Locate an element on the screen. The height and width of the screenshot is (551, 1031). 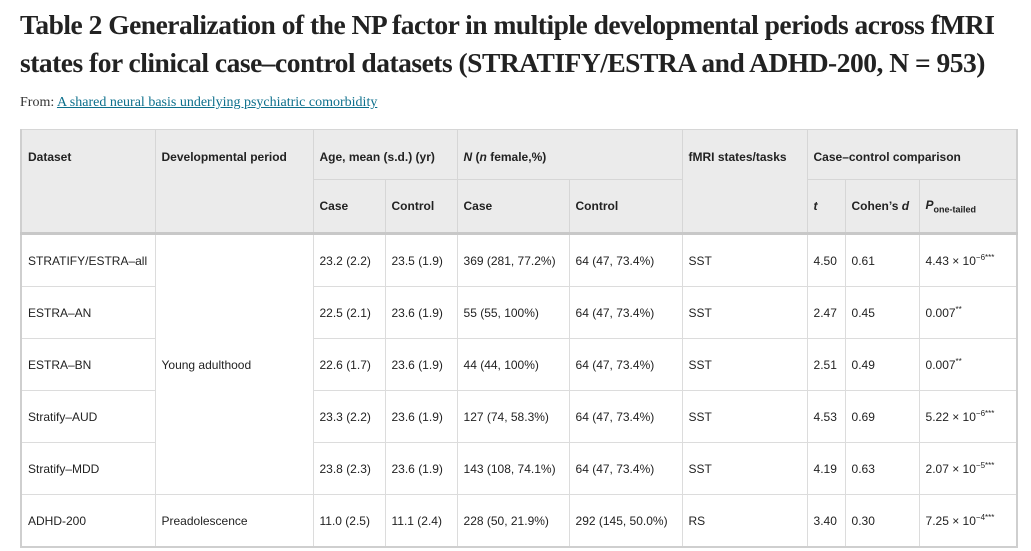
cell-p: 5.22 × 10−6*** is located at coordinates (968, 416).